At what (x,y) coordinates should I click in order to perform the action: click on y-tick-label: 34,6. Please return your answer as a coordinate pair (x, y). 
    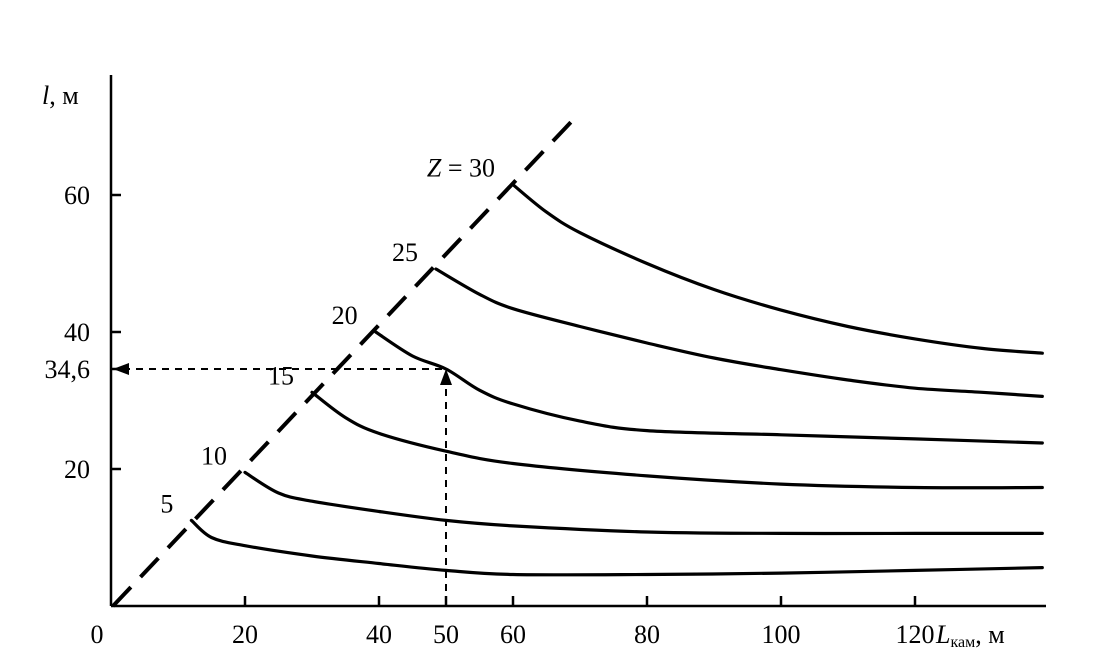
    Looking at the image, I should click on (68, 369).